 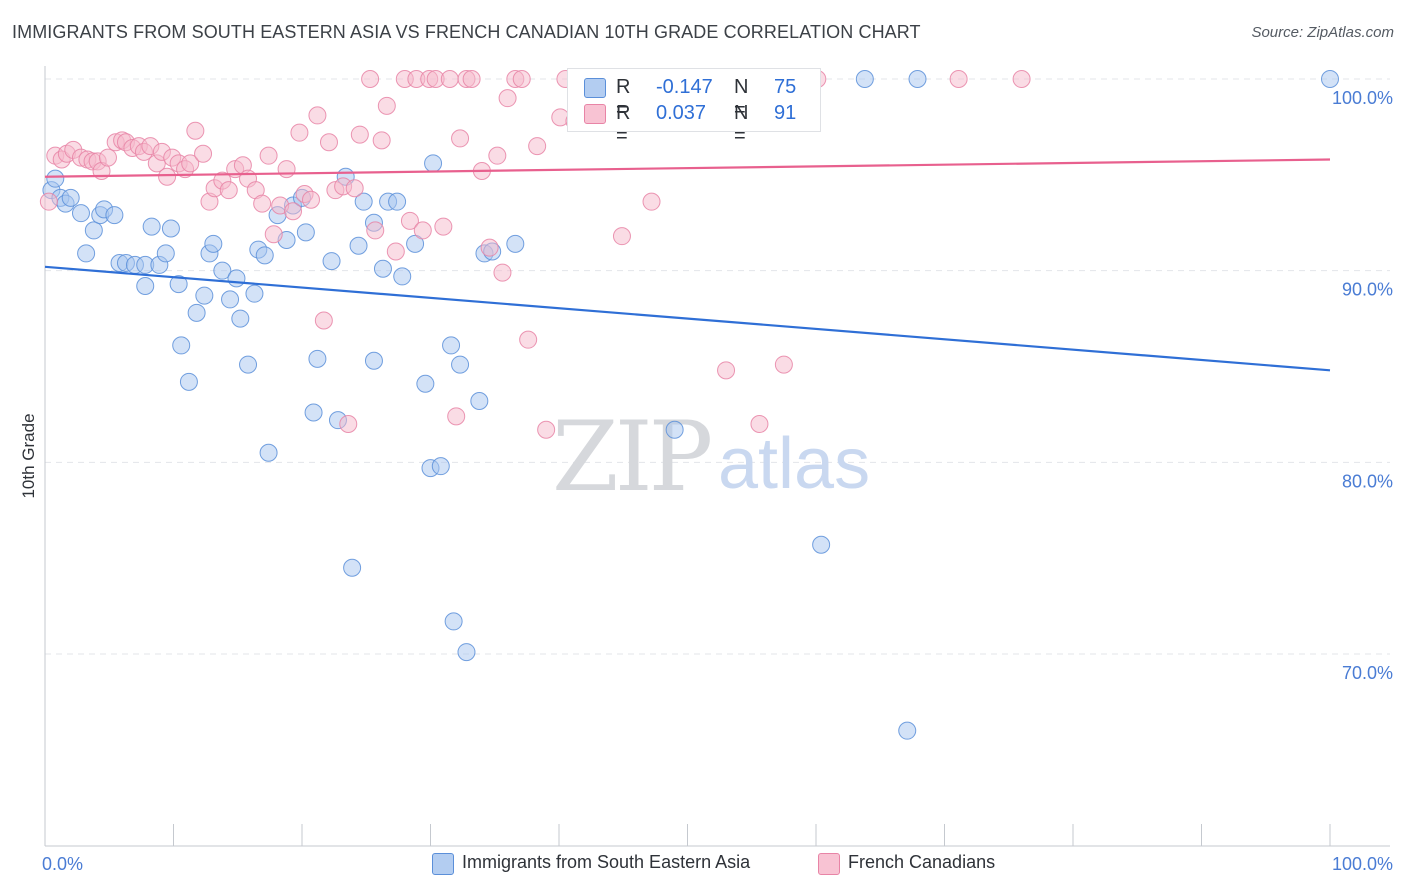 What do you see at coordinates (687, 168) in the screenshot?
I see `trend-line-pink` at bounding box center [687, 168].